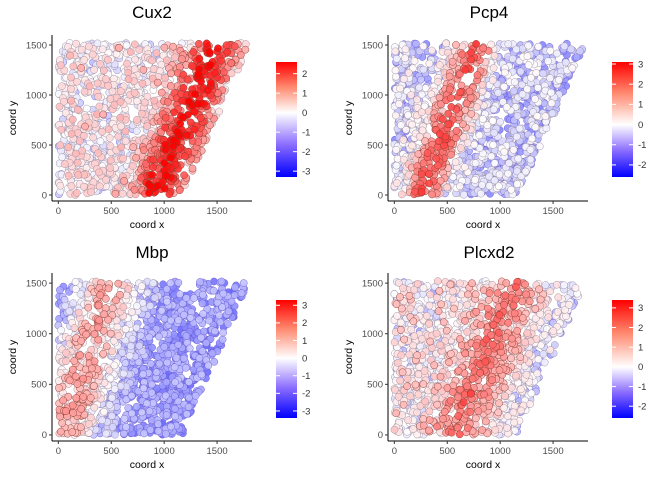 This screenshot has width=672, height=480. What do you see at coordinates (36, 334) in the screenshot?
I see `y-tick-label: 1000` at bounding box center [36, 334].